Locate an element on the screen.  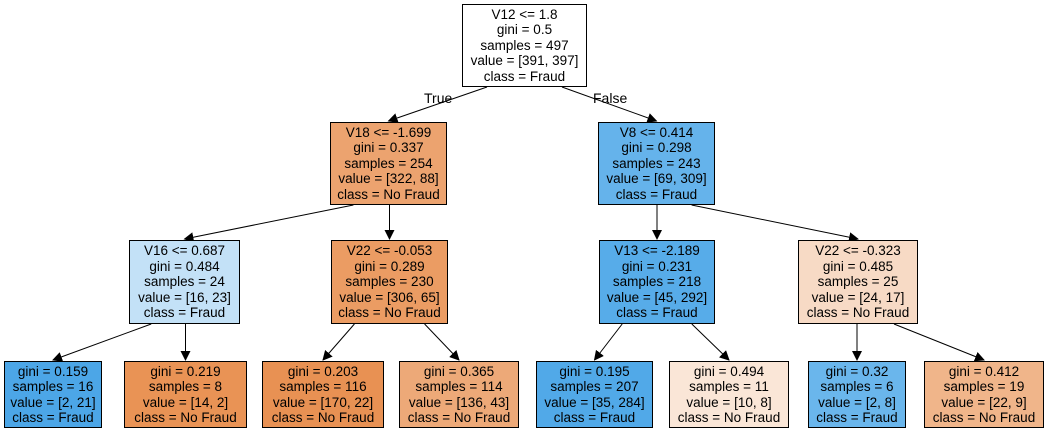
edge-n2-n6 is located at coordinates (775, 223).